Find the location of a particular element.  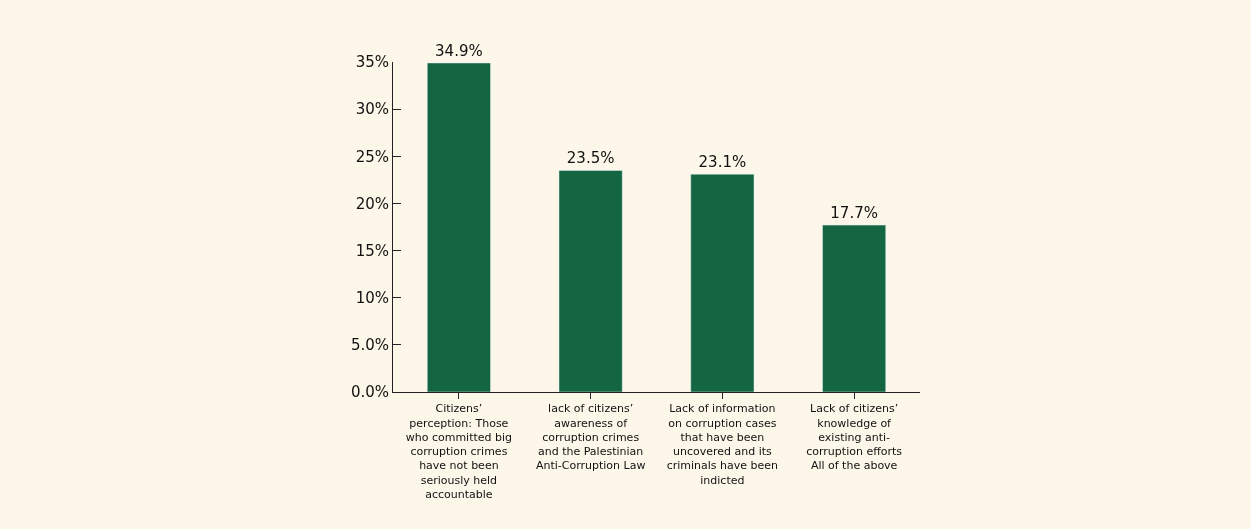

y-tick-label: 30% is located at coordinates (372, 109).